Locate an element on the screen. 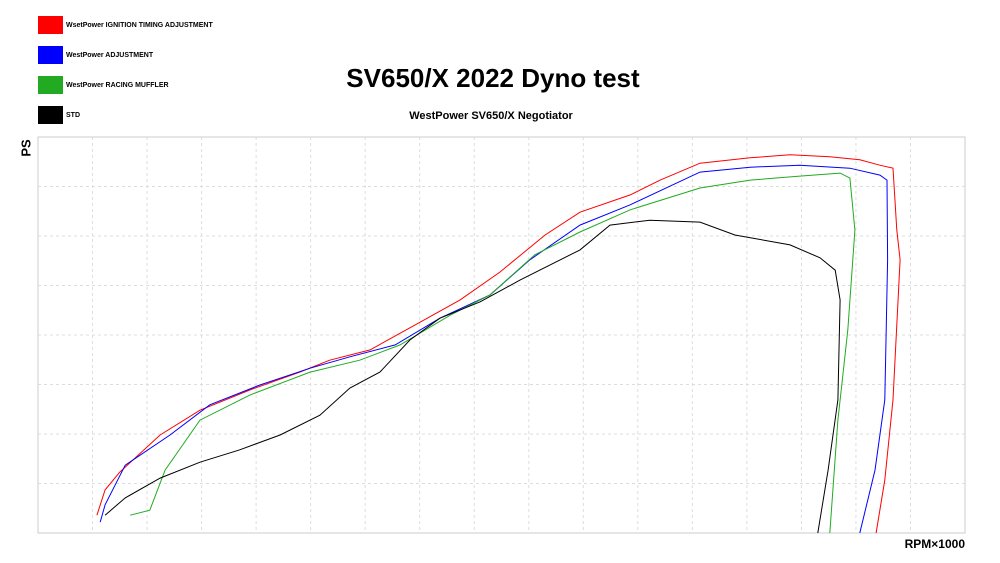 This screenshot has width=1000, height=563. chart-subtitle: WestPower SV650/X Negotiator is located at coordinates (491, 116).